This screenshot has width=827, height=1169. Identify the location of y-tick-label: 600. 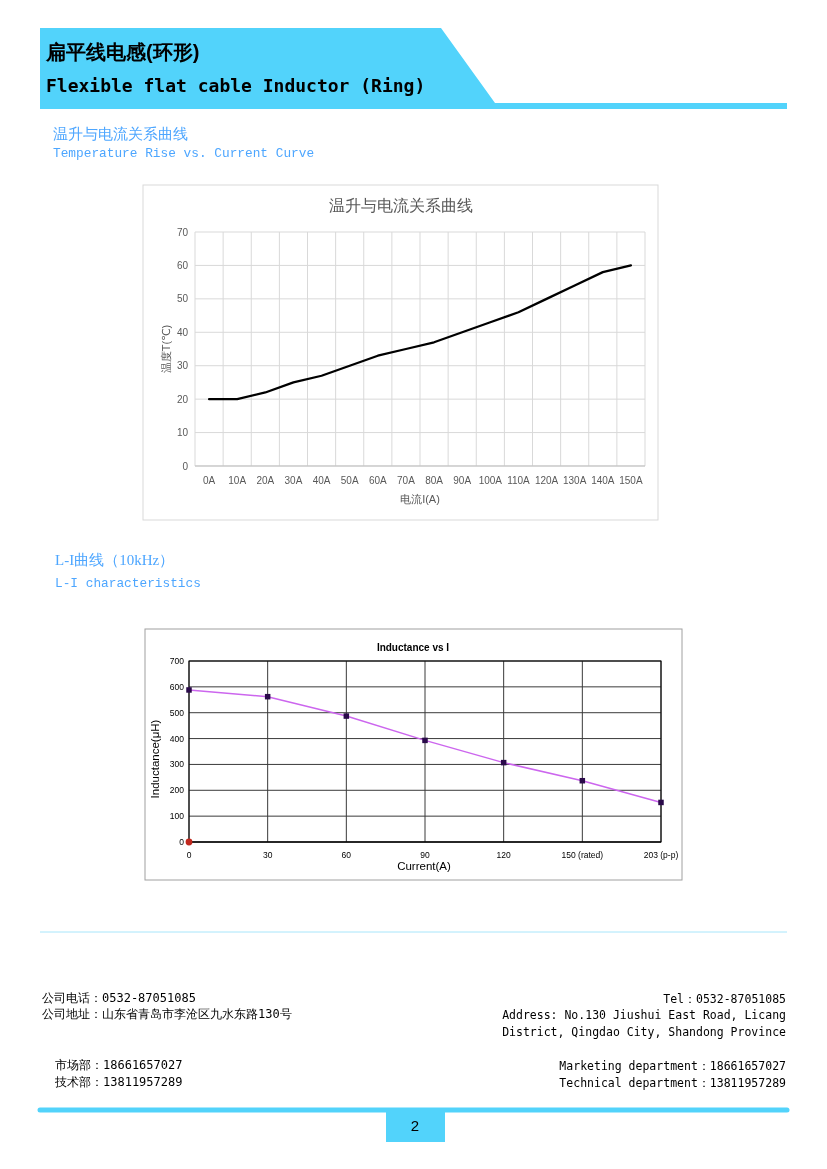
(177, 686).